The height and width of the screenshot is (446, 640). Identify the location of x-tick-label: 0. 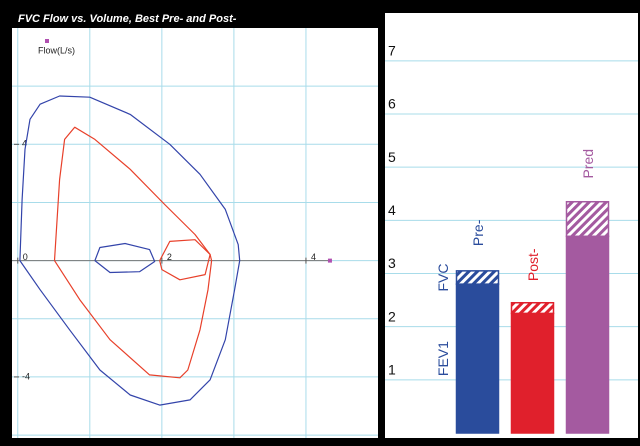
(25, 257).